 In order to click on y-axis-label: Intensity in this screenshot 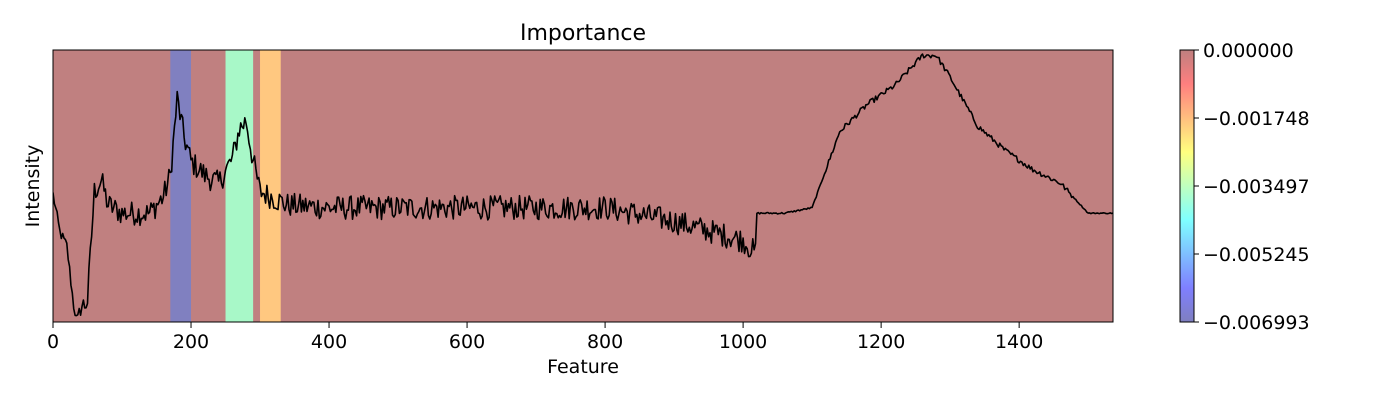, I will do `click(33, 186)`.